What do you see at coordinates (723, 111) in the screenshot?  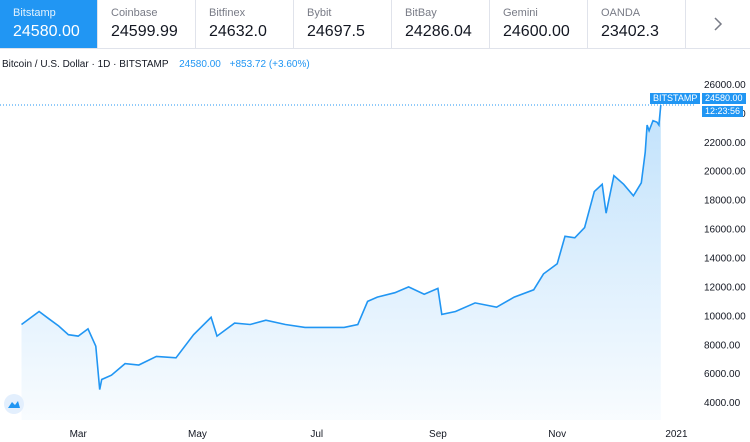 I see `countdown-badge: 12:23:56` at bounding box center [723, 111].